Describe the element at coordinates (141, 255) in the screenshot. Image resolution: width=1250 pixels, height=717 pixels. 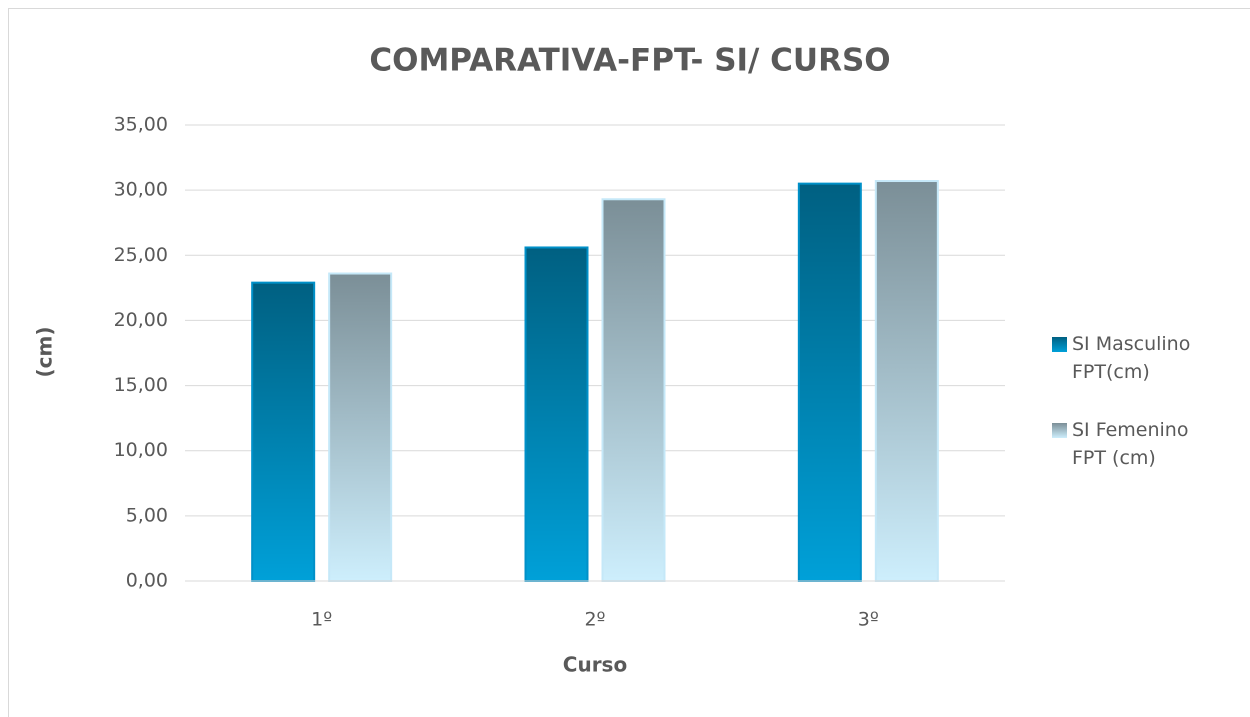
I see `y-tick-label: 25,00` at that location.